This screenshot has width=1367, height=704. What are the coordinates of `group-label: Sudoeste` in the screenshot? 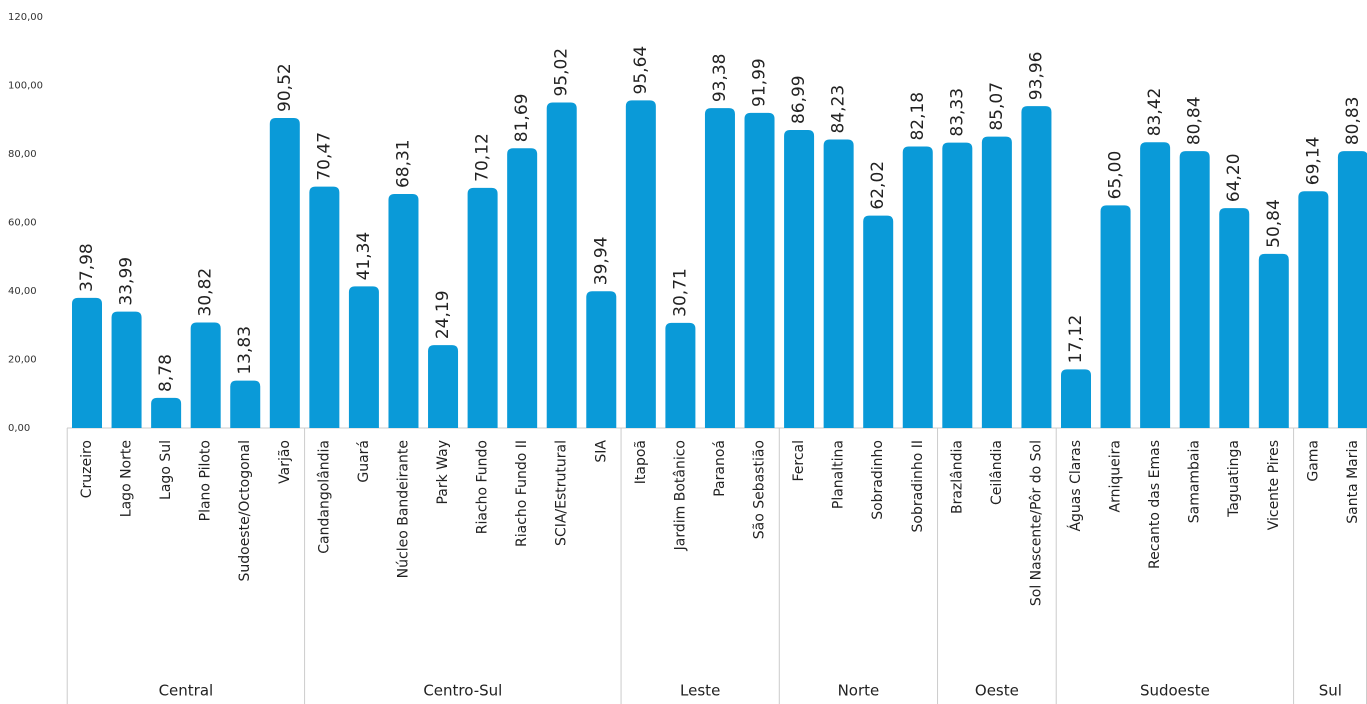 It's located at (1175, 691).